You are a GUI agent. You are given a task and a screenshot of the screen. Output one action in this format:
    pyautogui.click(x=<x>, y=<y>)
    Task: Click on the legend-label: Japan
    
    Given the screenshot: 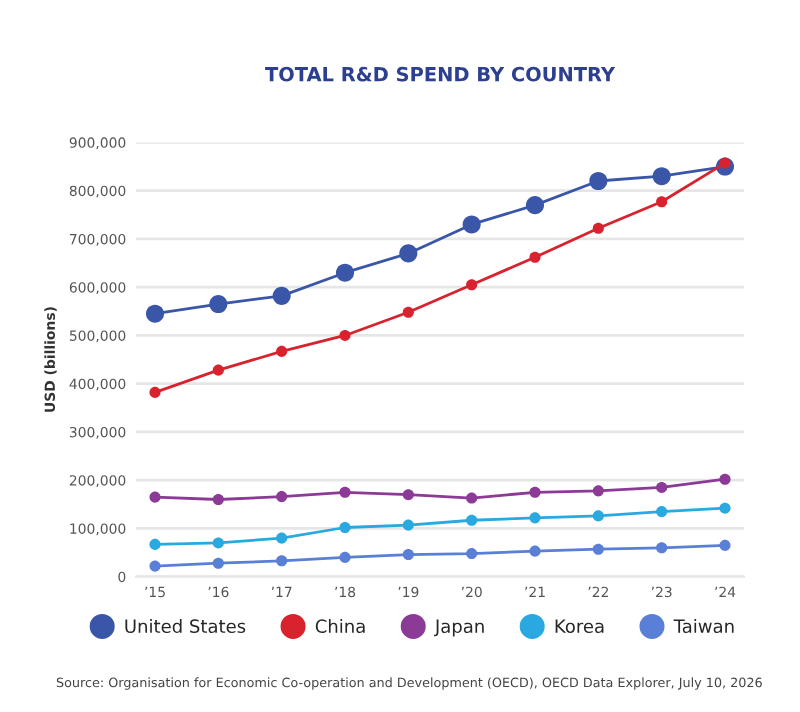 What is the action you would take?
    pyautogui.click(x=458, y=628)
    